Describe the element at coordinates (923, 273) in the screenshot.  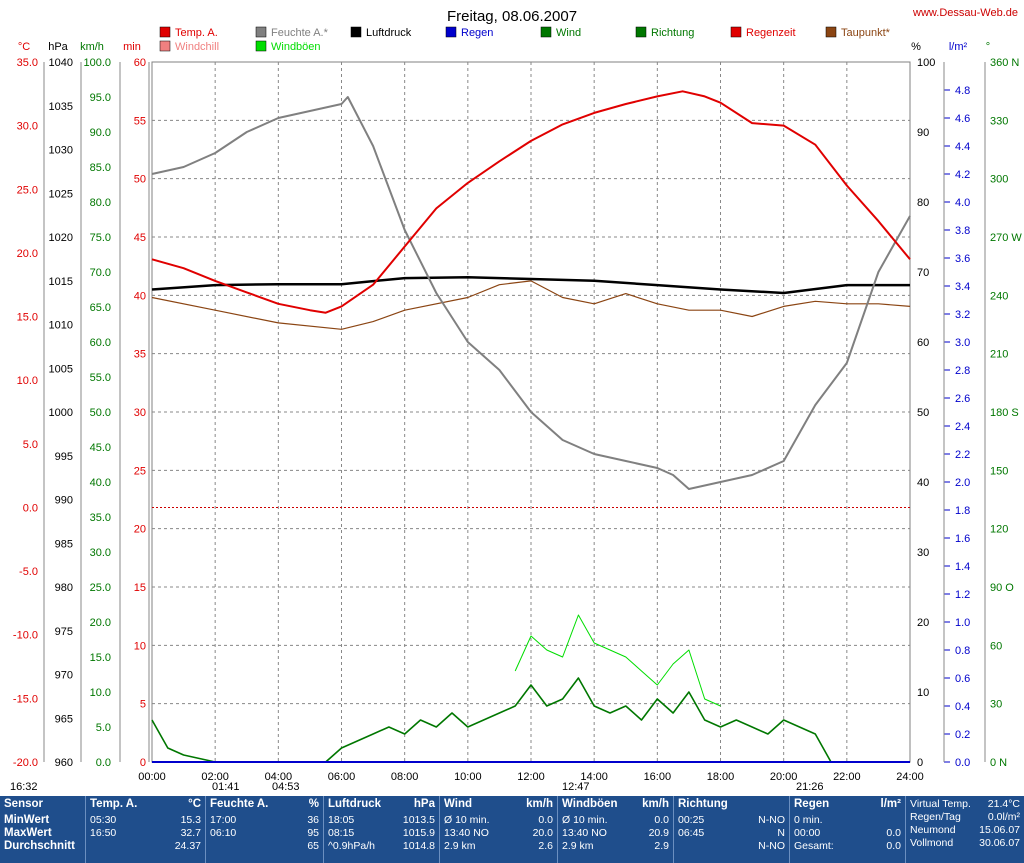
I see `humidity-axis-tick: 70` at that location.